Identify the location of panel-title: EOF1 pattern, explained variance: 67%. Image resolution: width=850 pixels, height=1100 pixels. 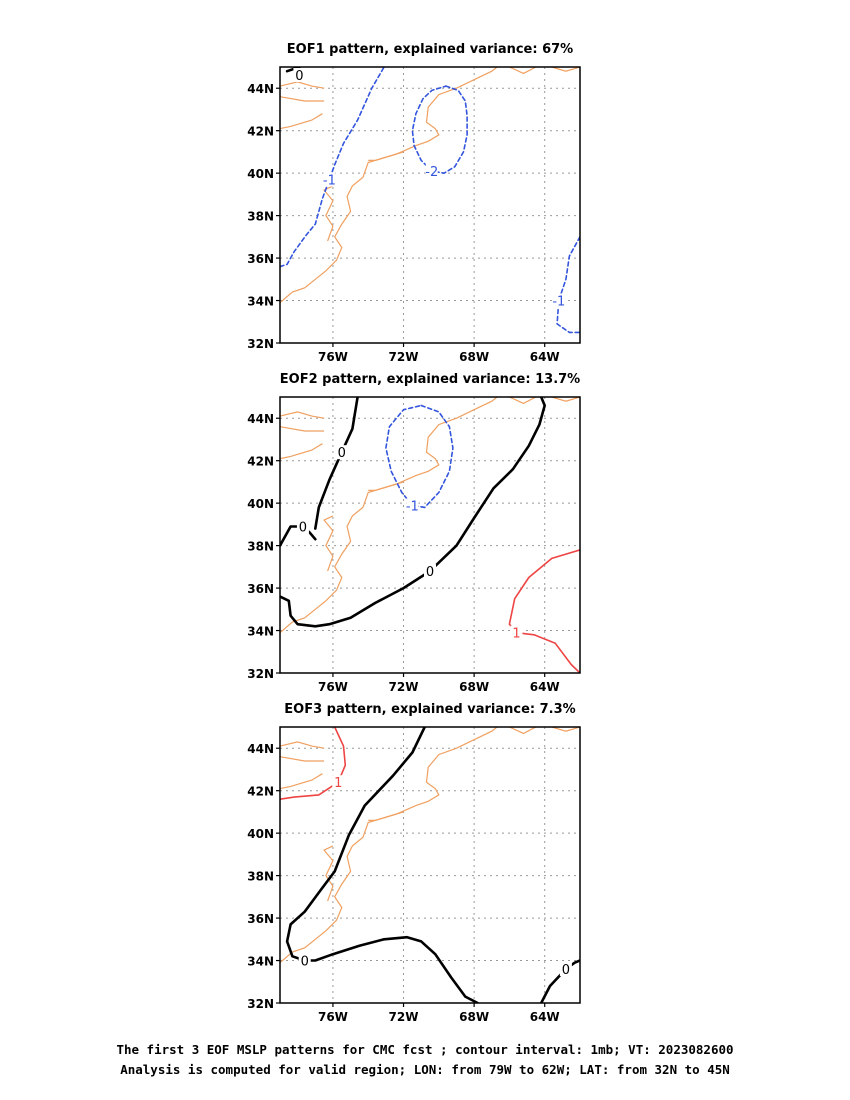
(430, 49).